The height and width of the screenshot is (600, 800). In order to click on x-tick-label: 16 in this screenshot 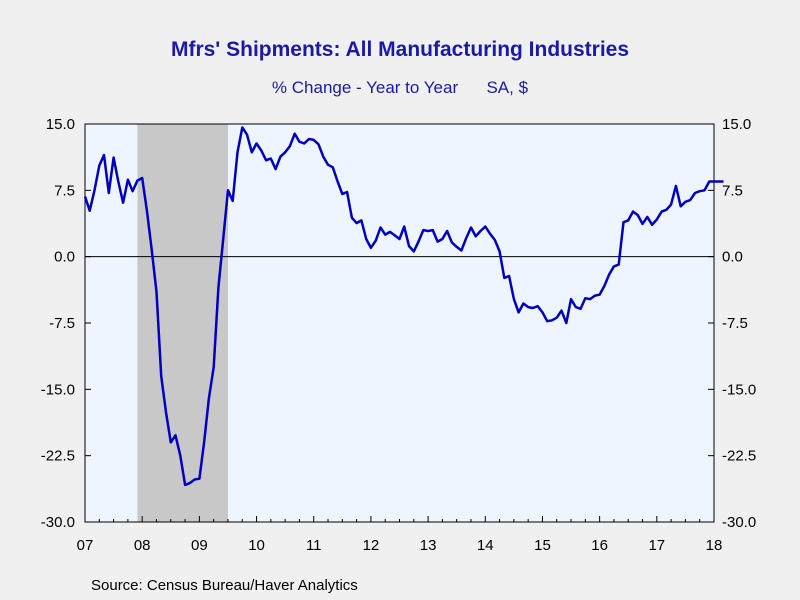, I will do `click(599, 545)`.